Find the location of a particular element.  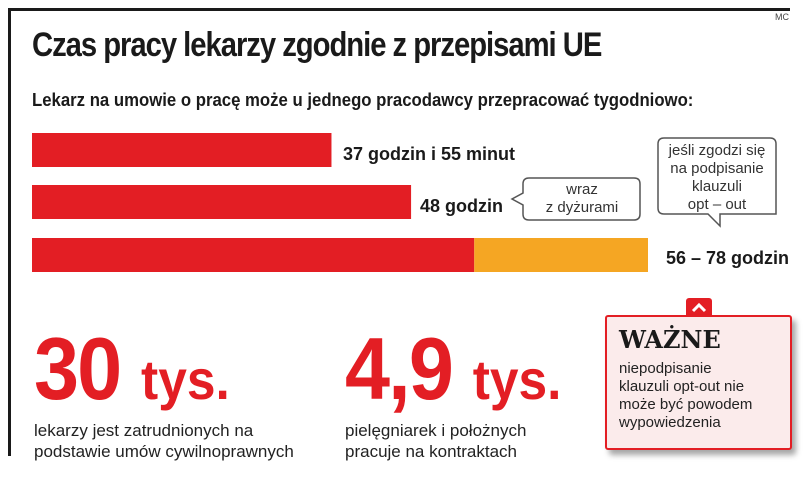

note-line-0: niepodpisanie is located at coordinates (665, 368).